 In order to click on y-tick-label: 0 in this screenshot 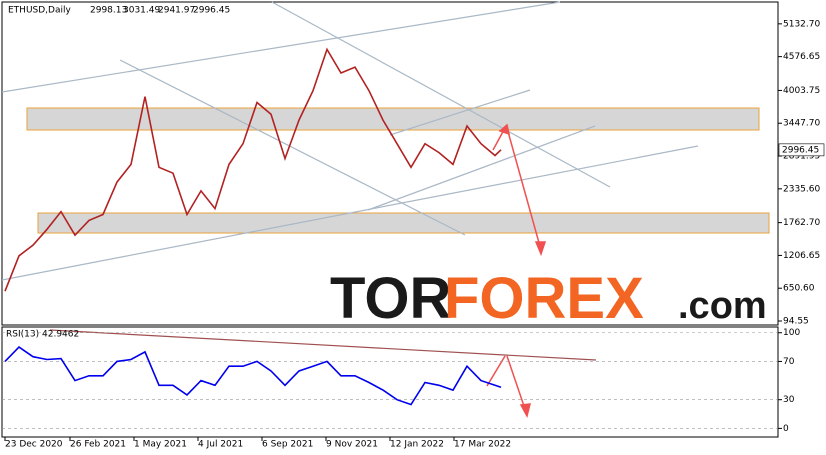, I will do `click(786, 429)`.